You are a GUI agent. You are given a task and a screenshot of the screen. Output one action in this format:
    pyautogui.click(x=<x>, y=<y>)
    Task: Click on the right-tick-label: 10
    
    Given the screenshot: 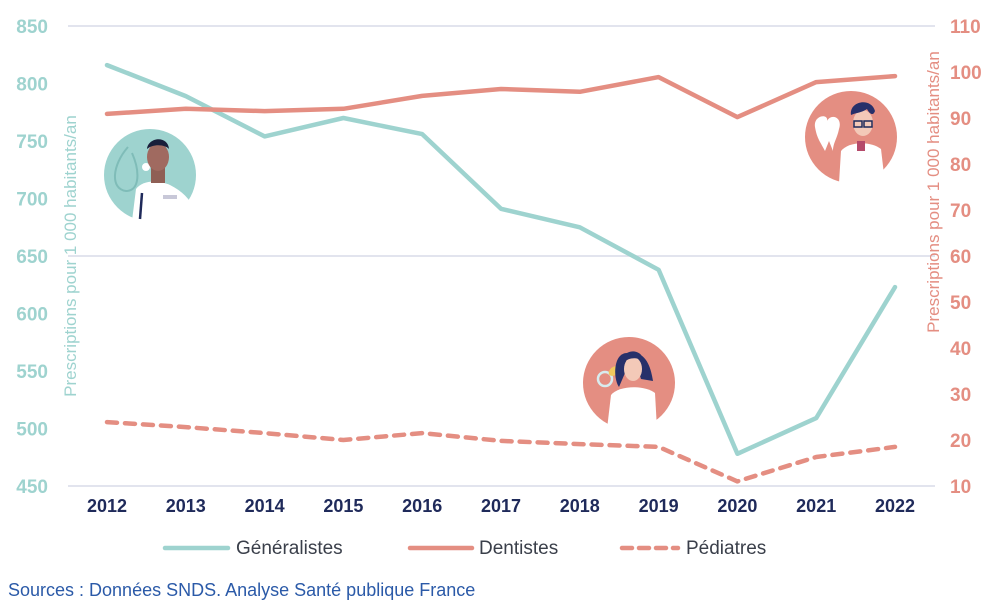 What is the action you would take?
    pyautogui.click(x=960, y=487)
    